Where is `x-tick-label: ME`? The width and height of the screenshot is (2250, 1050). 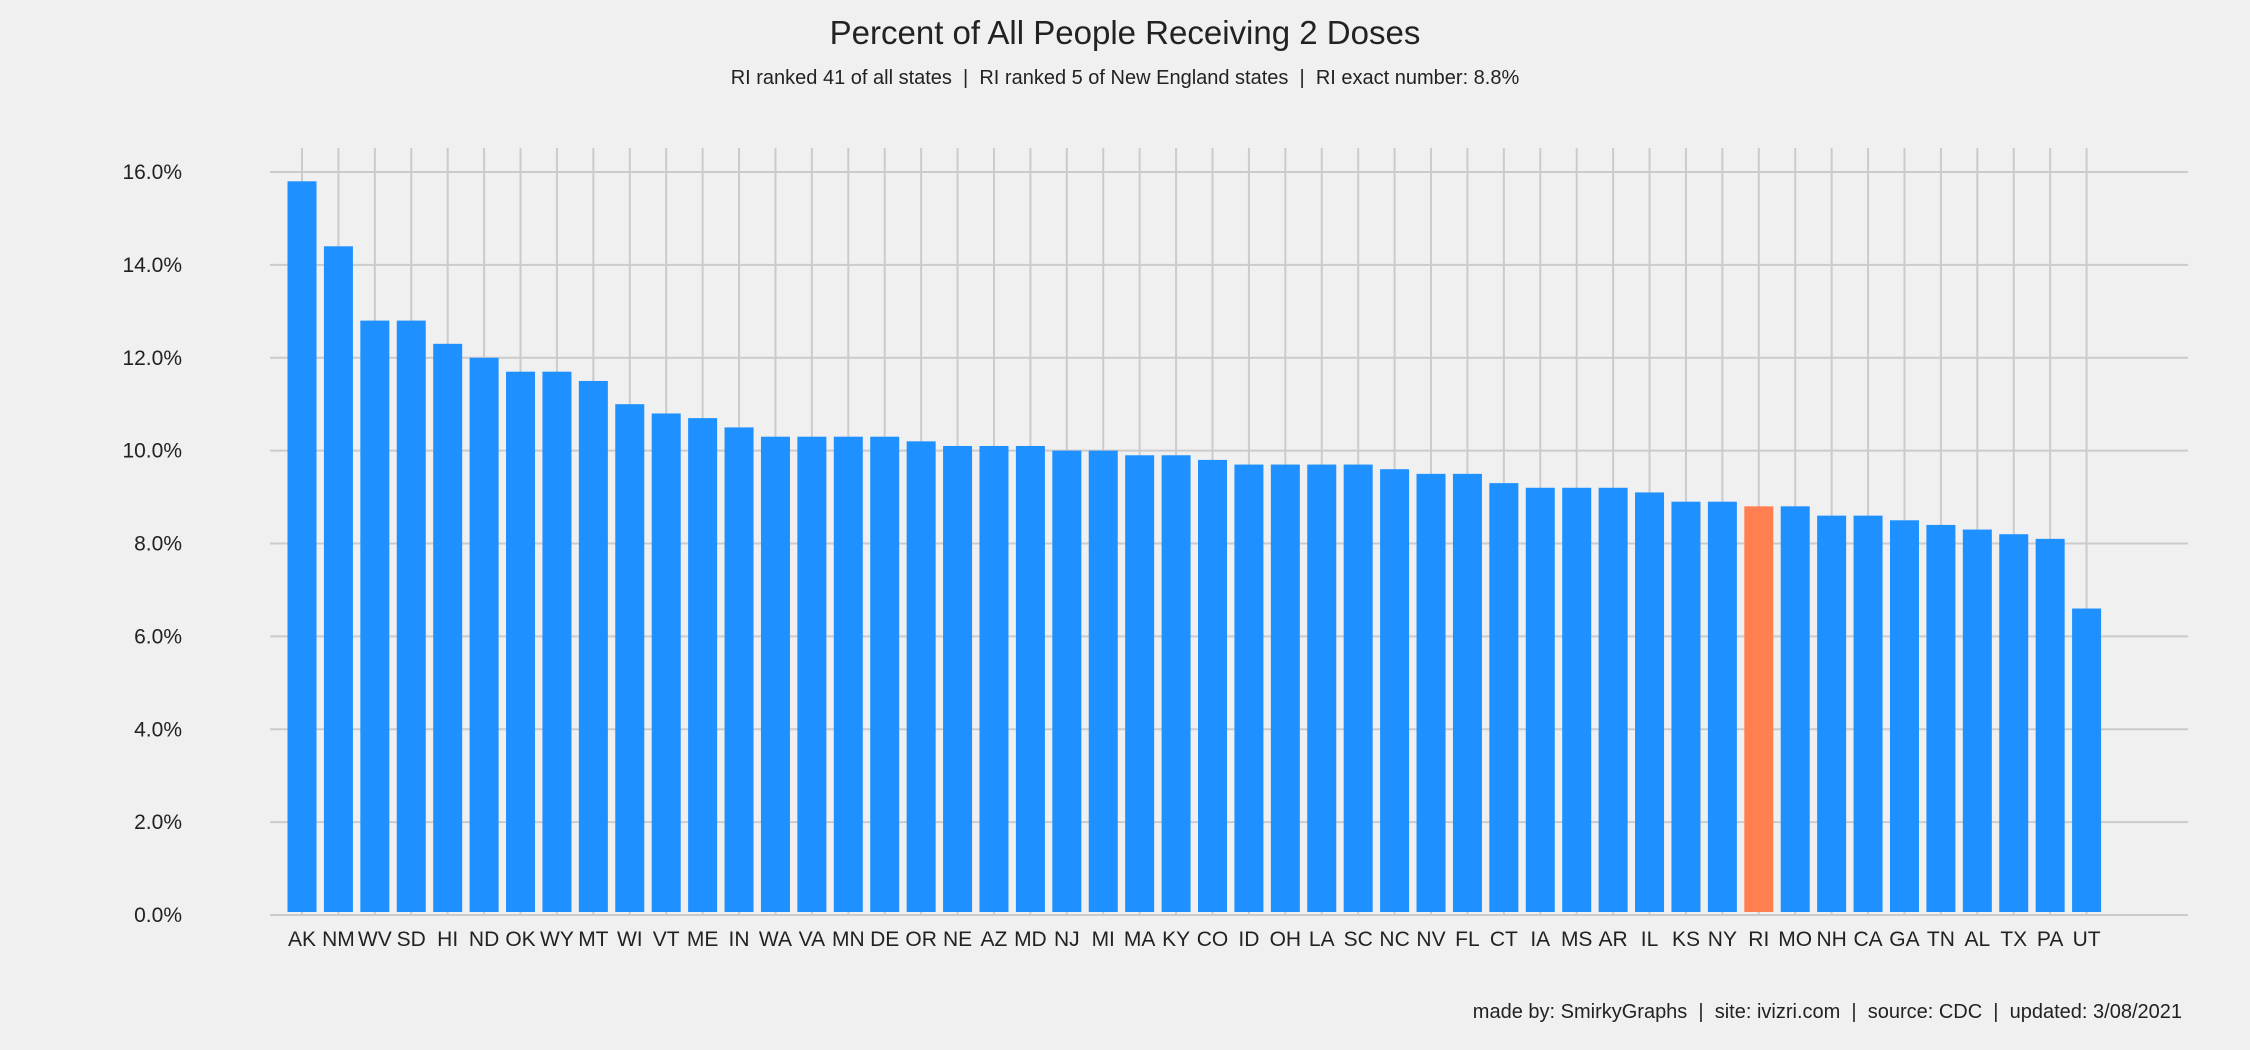
x-tick-label: ME is located at coordinates (703, 939).